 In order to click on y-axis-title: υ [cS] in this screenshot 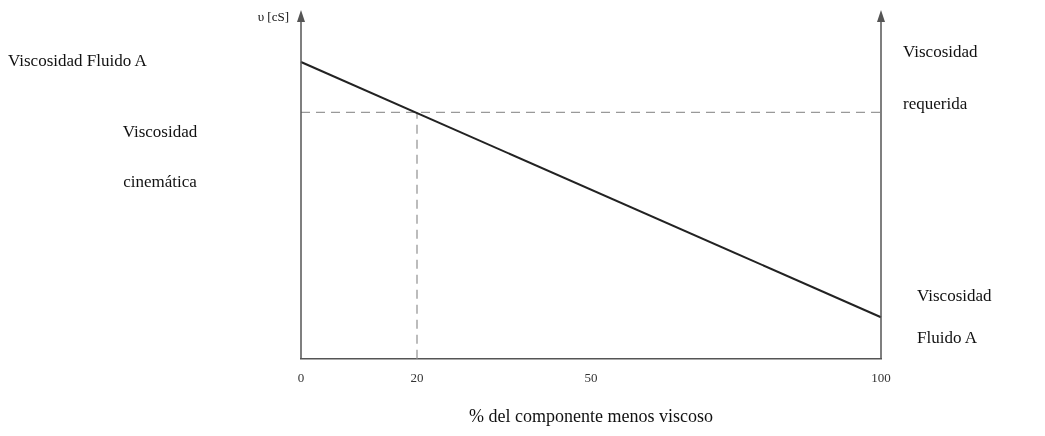, I will do `click(273, 17)`.